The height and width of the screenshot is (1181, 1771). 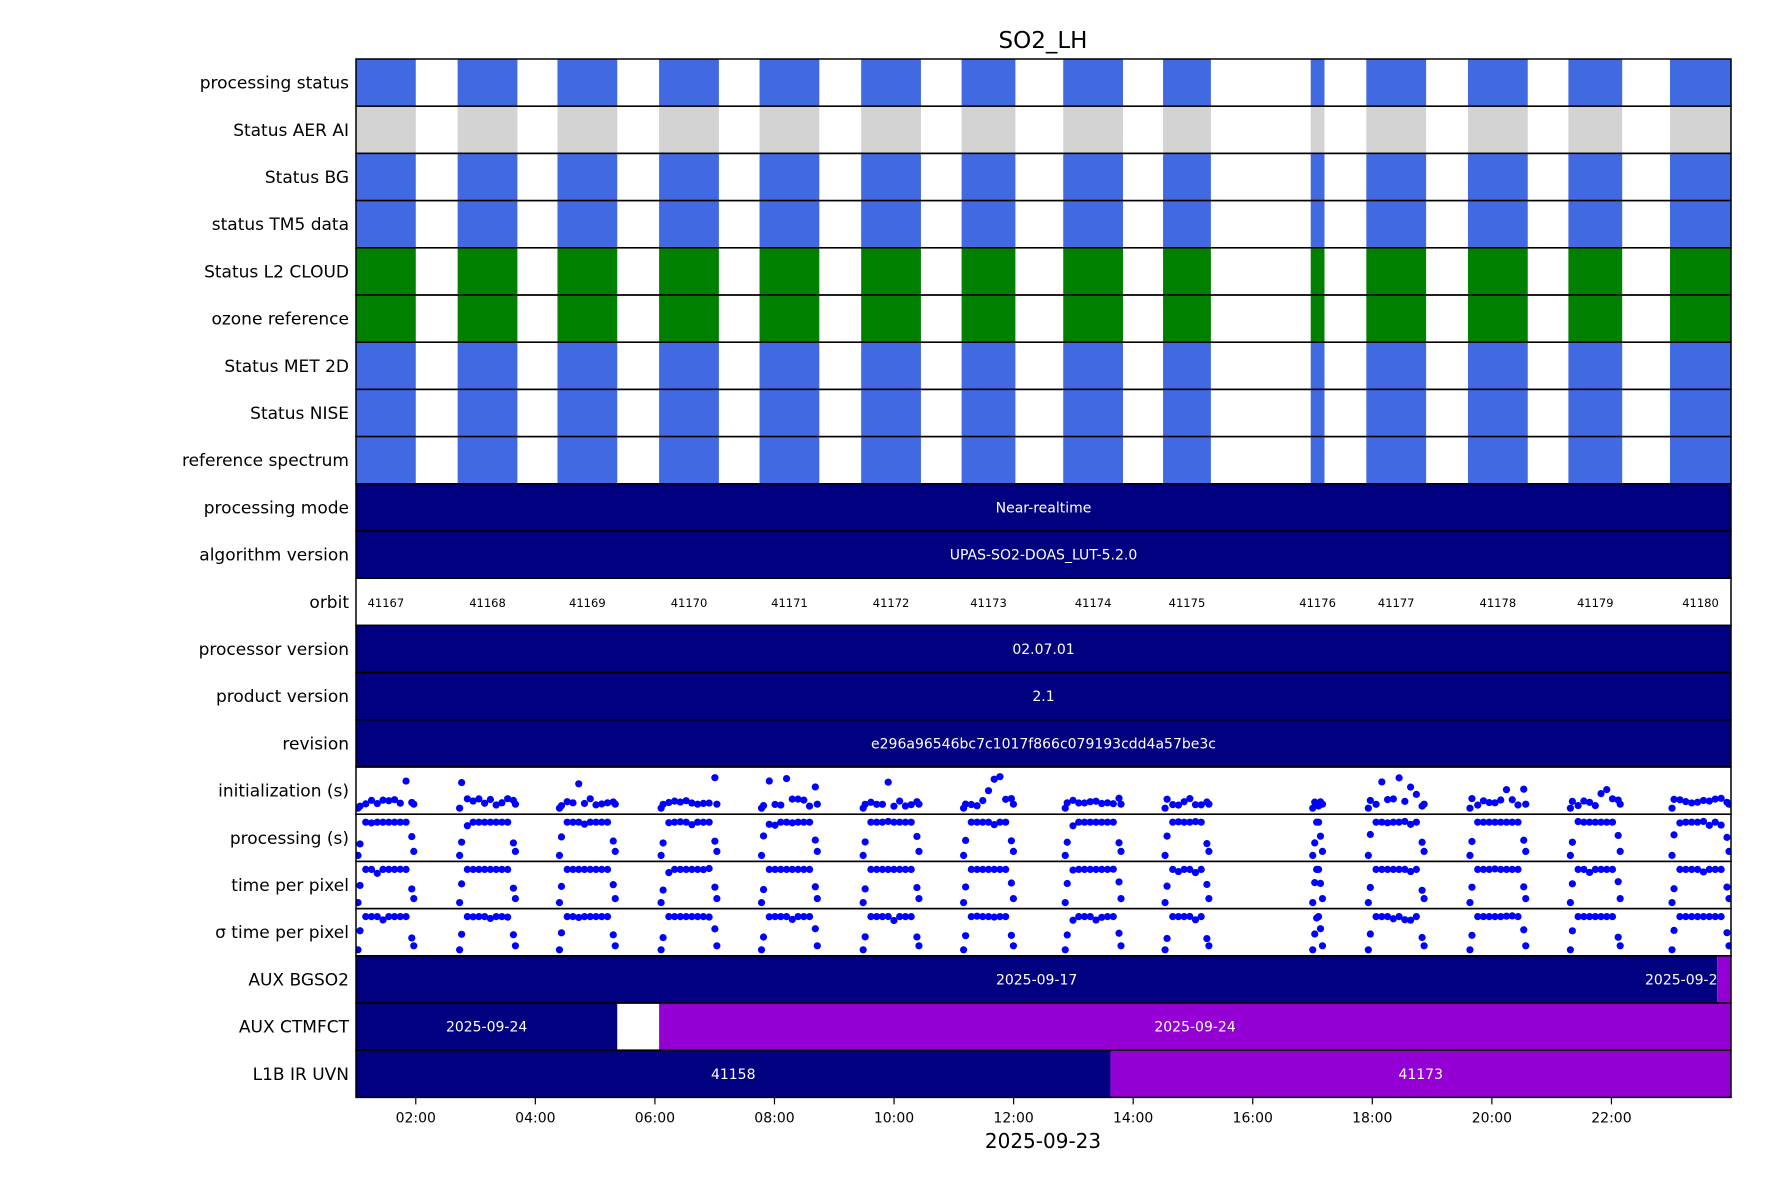 I want to click on row-label: processing (s), so click(x=289, y=839).